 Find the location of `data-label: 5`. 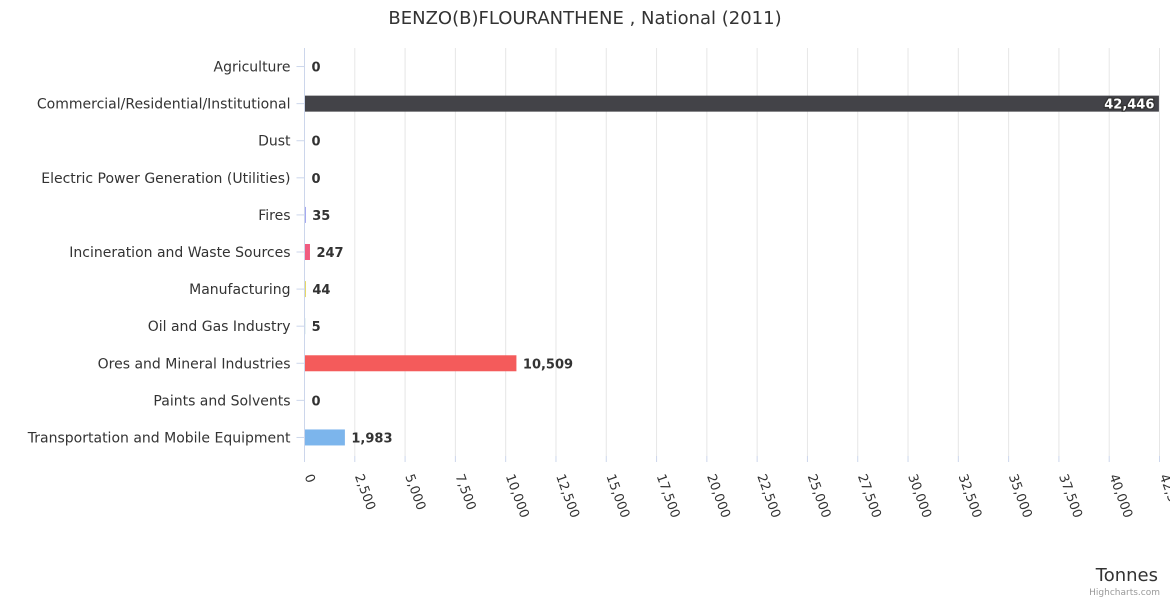

data-label: 5 is located at coordinates (316, 327).